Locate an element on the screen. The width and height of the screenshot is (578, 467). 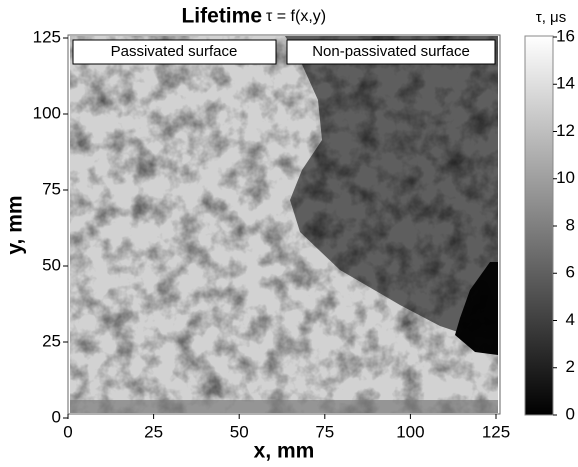
colorbar-tick-label: 6 is located at coordinates (570, 272).